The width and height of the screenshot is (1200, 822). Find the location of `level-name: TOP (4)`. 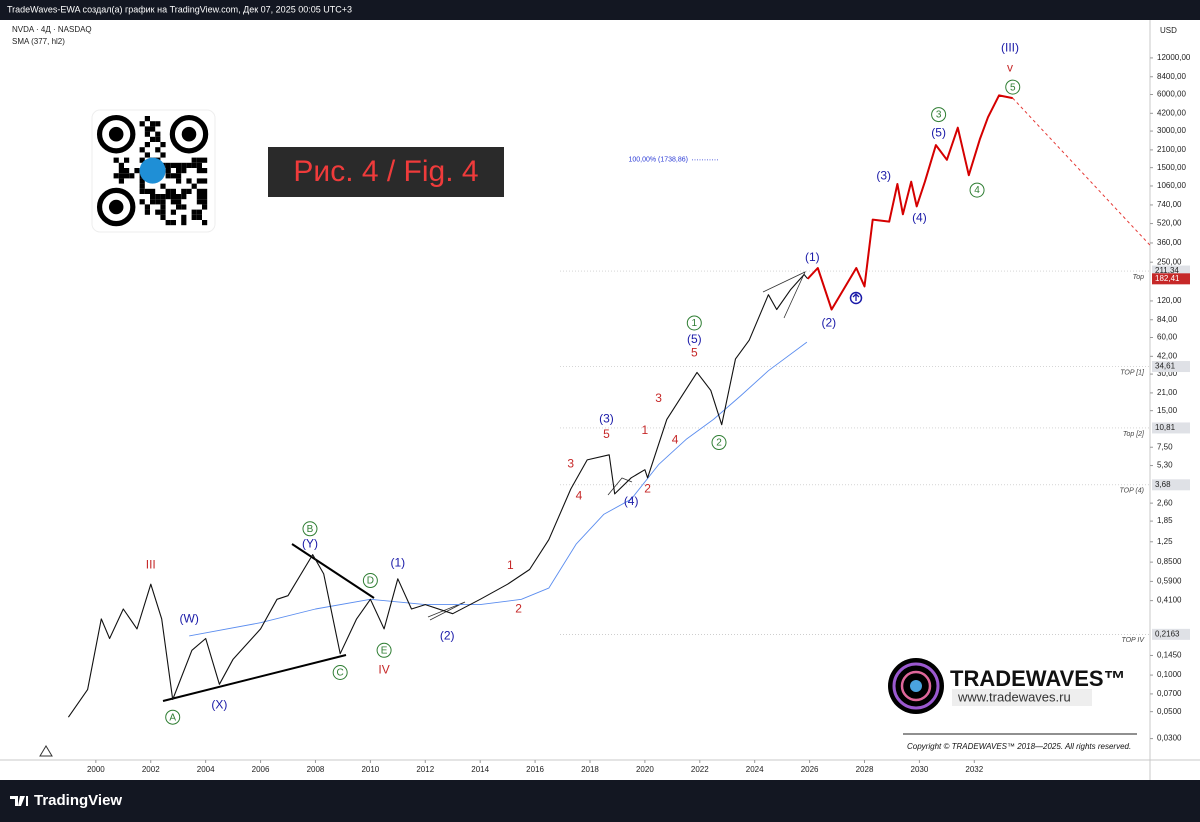

level-name: TOP (4) is located at coordinates (1131, 491).